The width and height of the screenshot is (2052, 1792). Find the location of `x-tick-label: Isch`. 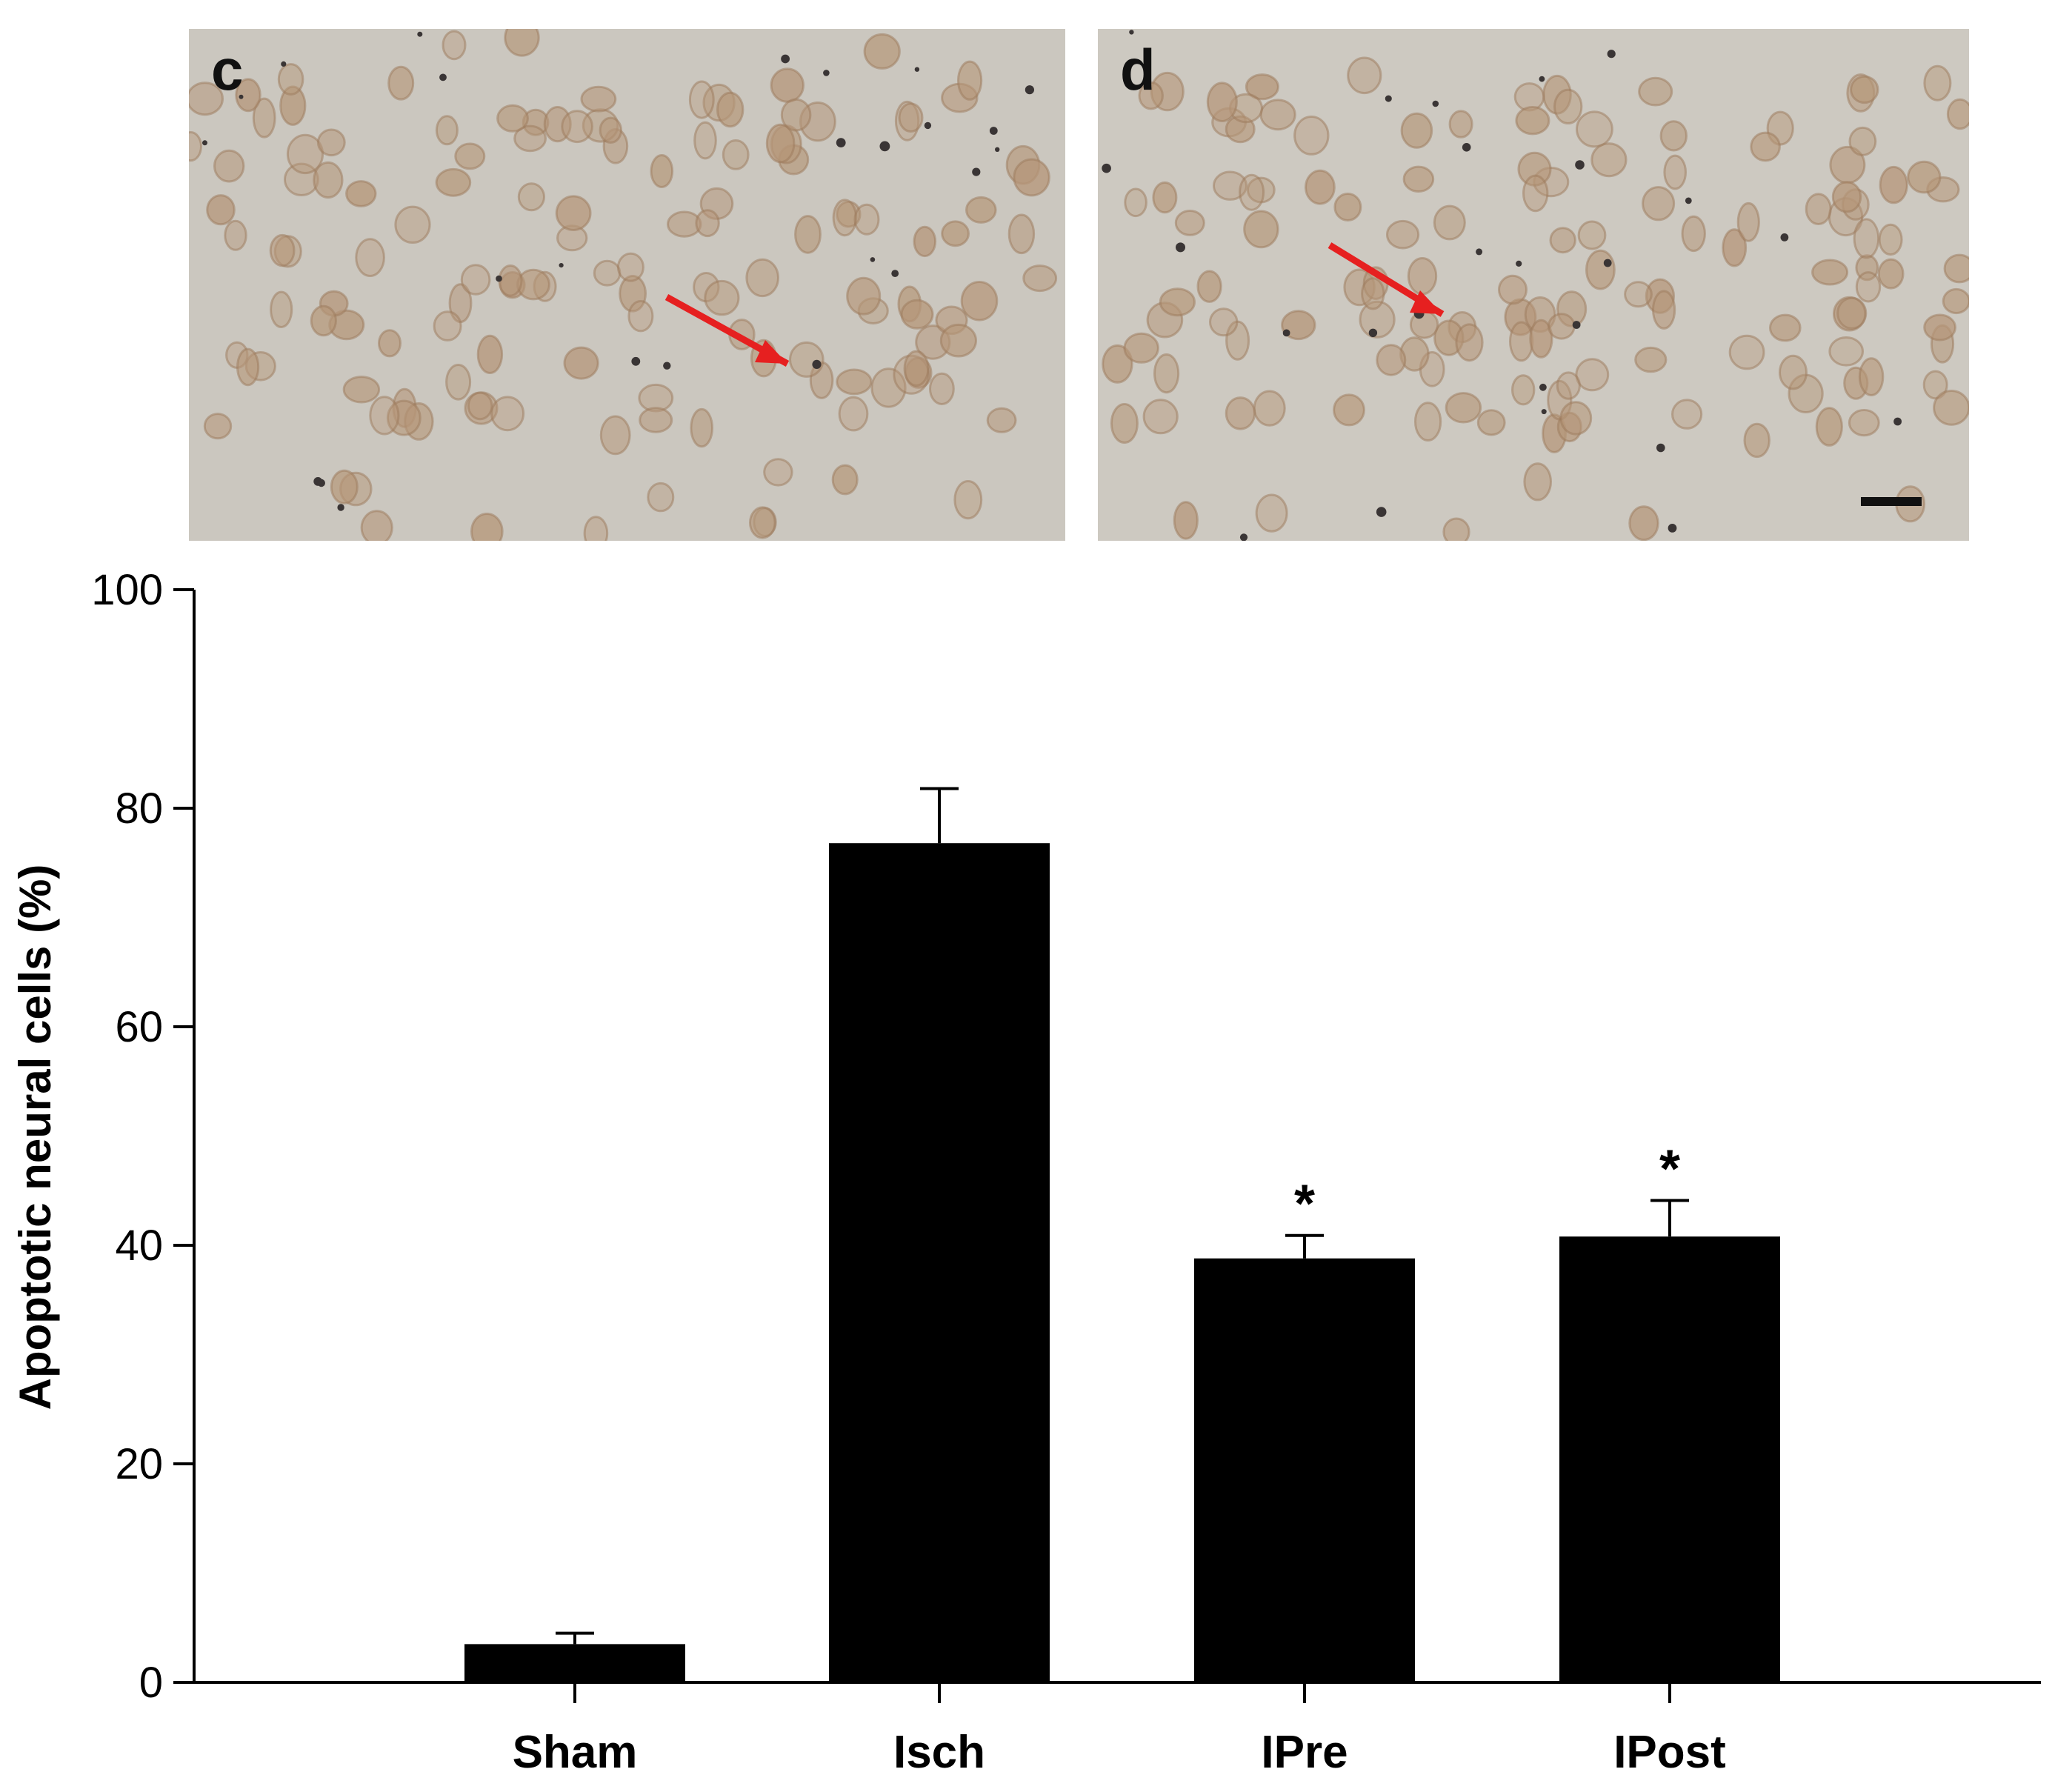

x-tick-label: Isch is located at coordinates (939, 1752).